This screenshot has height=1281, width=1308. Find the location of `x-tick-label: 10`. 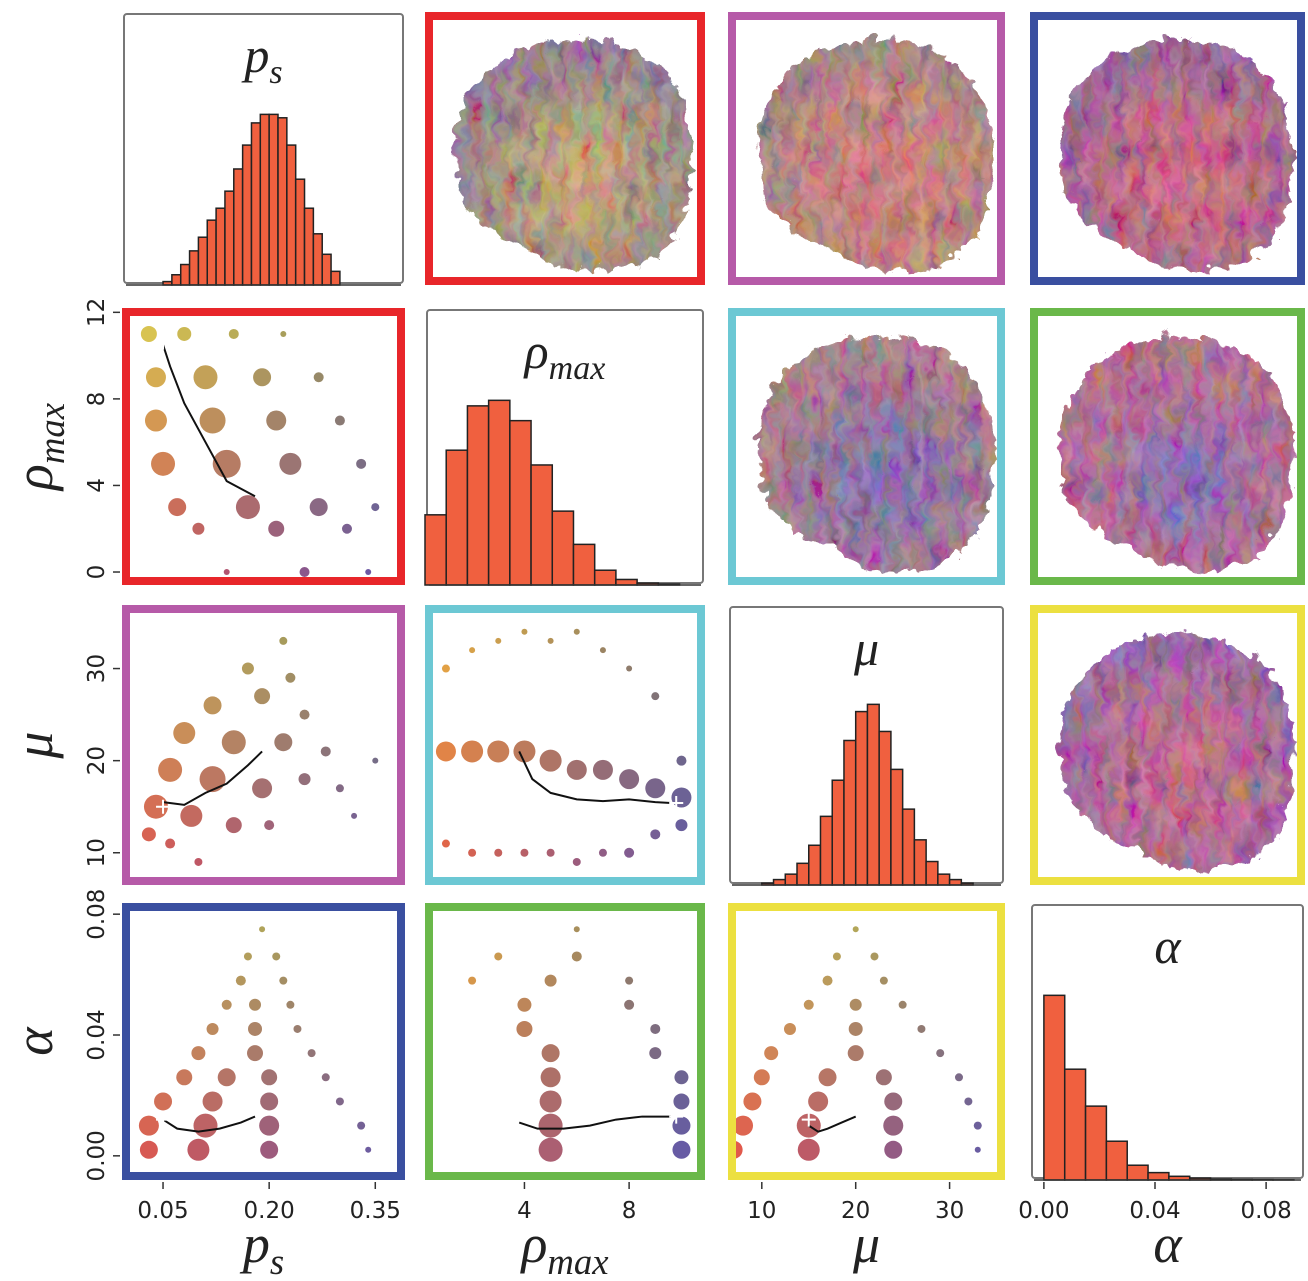

x-tick-label: 10 is located at coordinates (761, 1211).